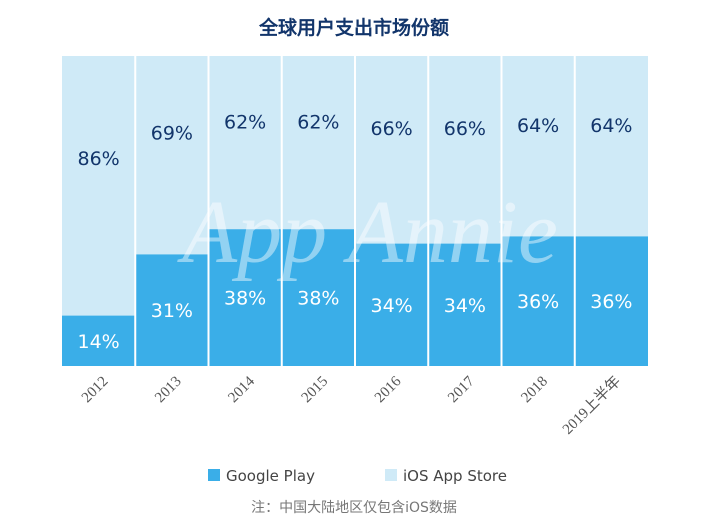  I want to click on legend-swatch-google-play, so click(214, 475).